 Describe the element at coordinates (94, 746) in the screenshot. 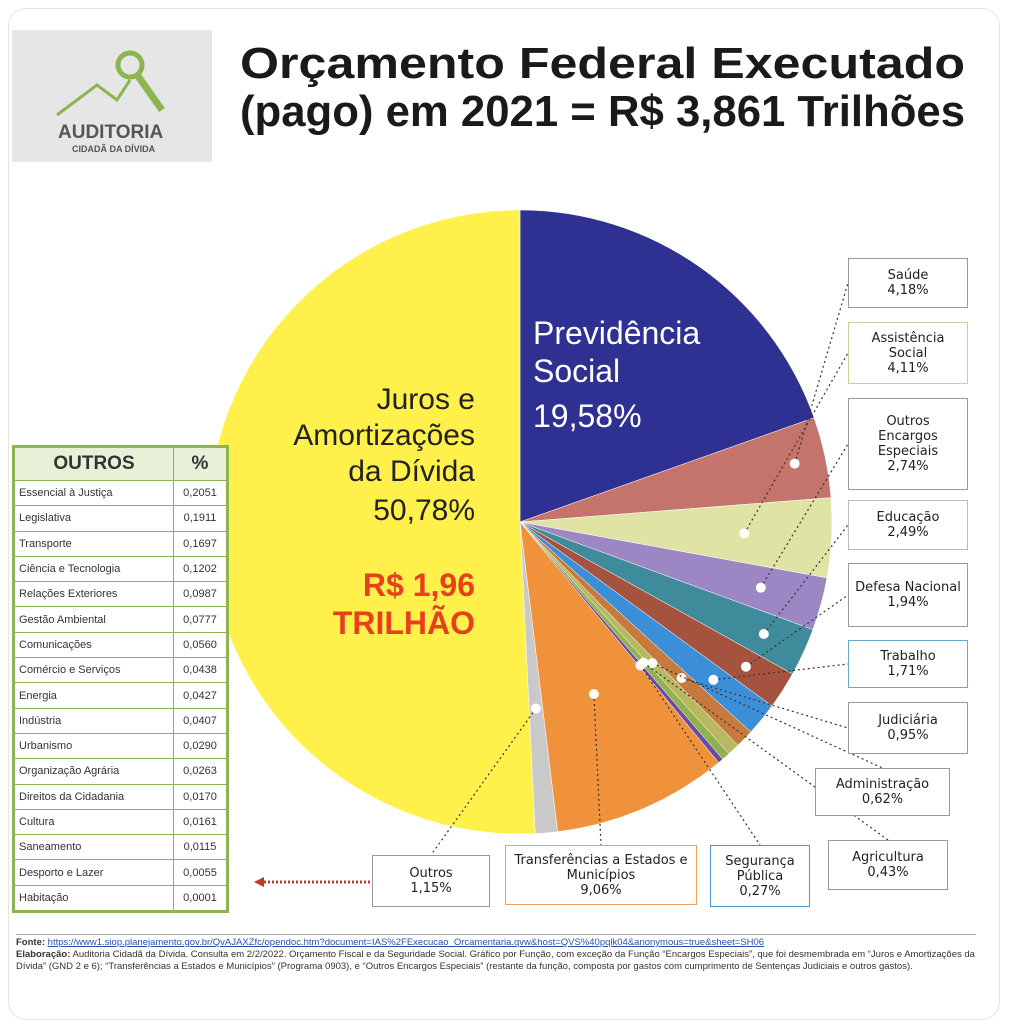

I see `table-cell: Urbanismo` at that location.